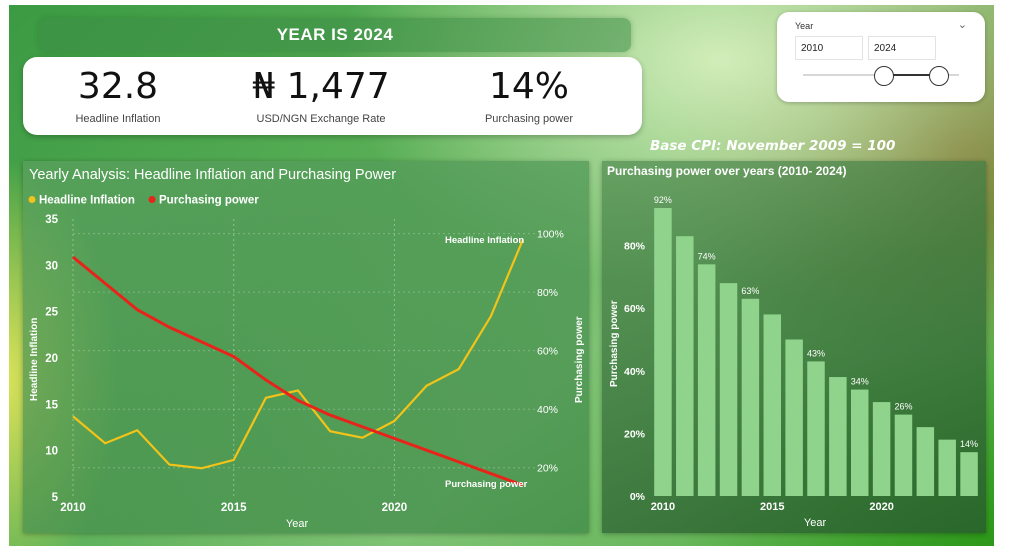  I want to click on kpi-label: USD/NGN Exchange Rate, so click(321, 119).